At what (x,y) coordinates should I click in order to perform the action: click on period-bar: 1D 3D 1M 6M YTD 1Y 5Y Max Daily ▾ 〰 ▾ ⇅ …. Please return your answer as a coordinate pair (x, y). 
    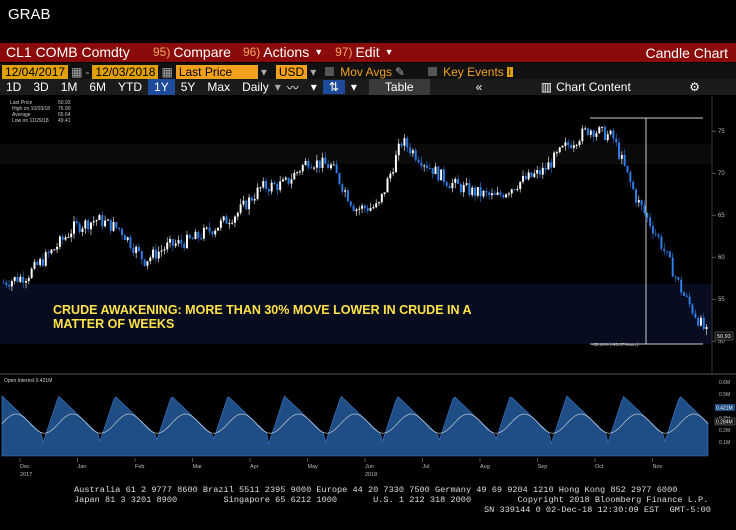
    Looking at the image, I should click on (368, 87).